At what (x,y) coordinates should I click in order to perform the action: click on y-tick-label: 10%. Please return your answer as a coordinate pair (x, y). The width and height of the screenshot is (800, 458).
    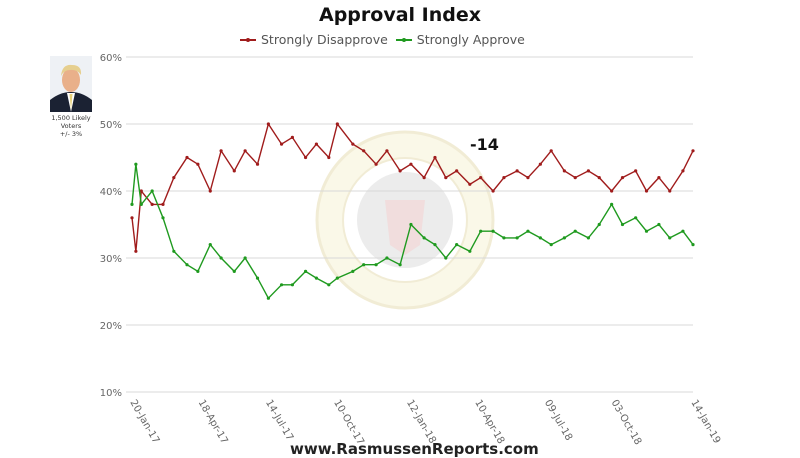
    Looking at the image, I should click on (111, 393).